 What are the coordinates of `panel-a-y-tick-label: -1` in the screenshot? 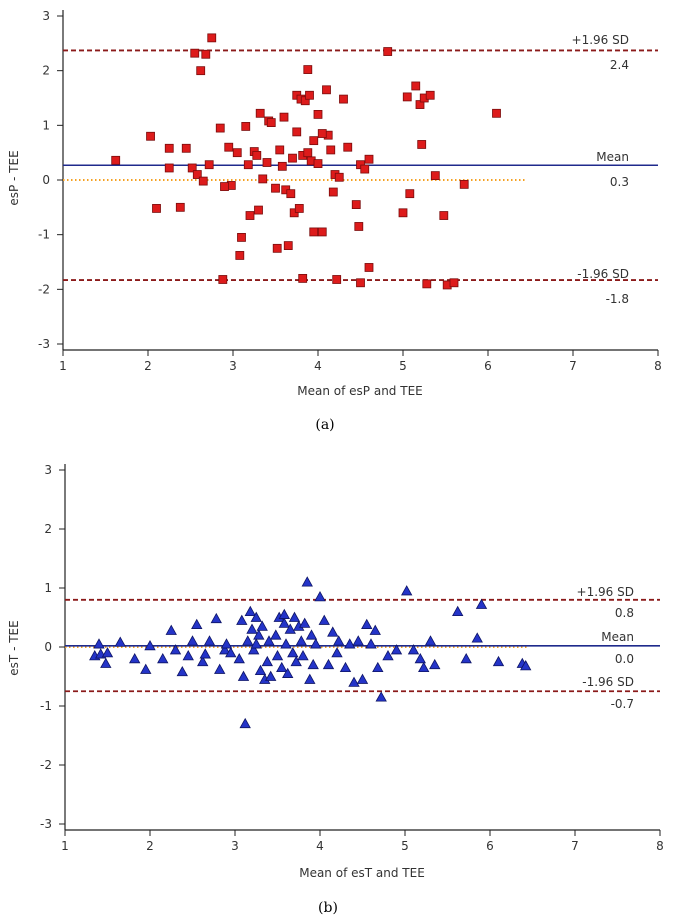 It's located at (44, 235).